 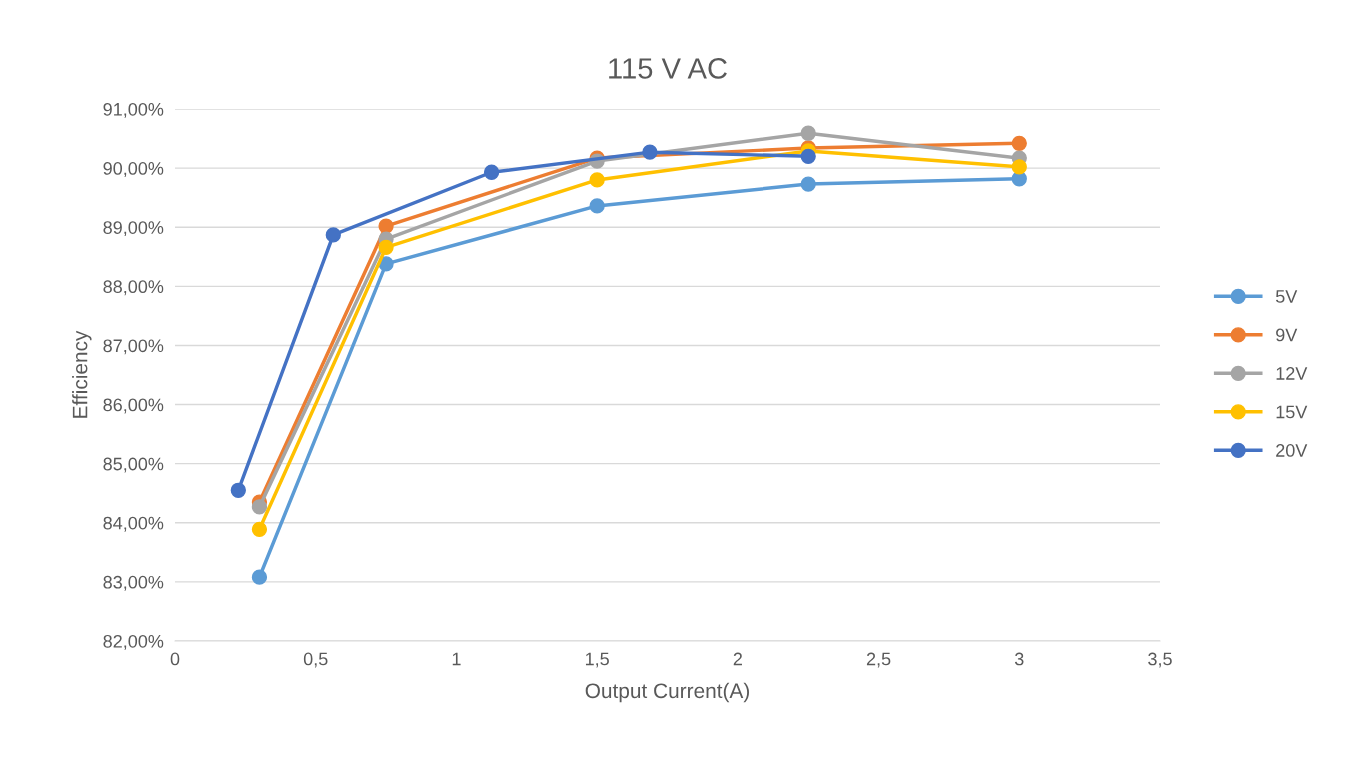 I want to click on legend-label: 9V, so click(x=1287, y=335).